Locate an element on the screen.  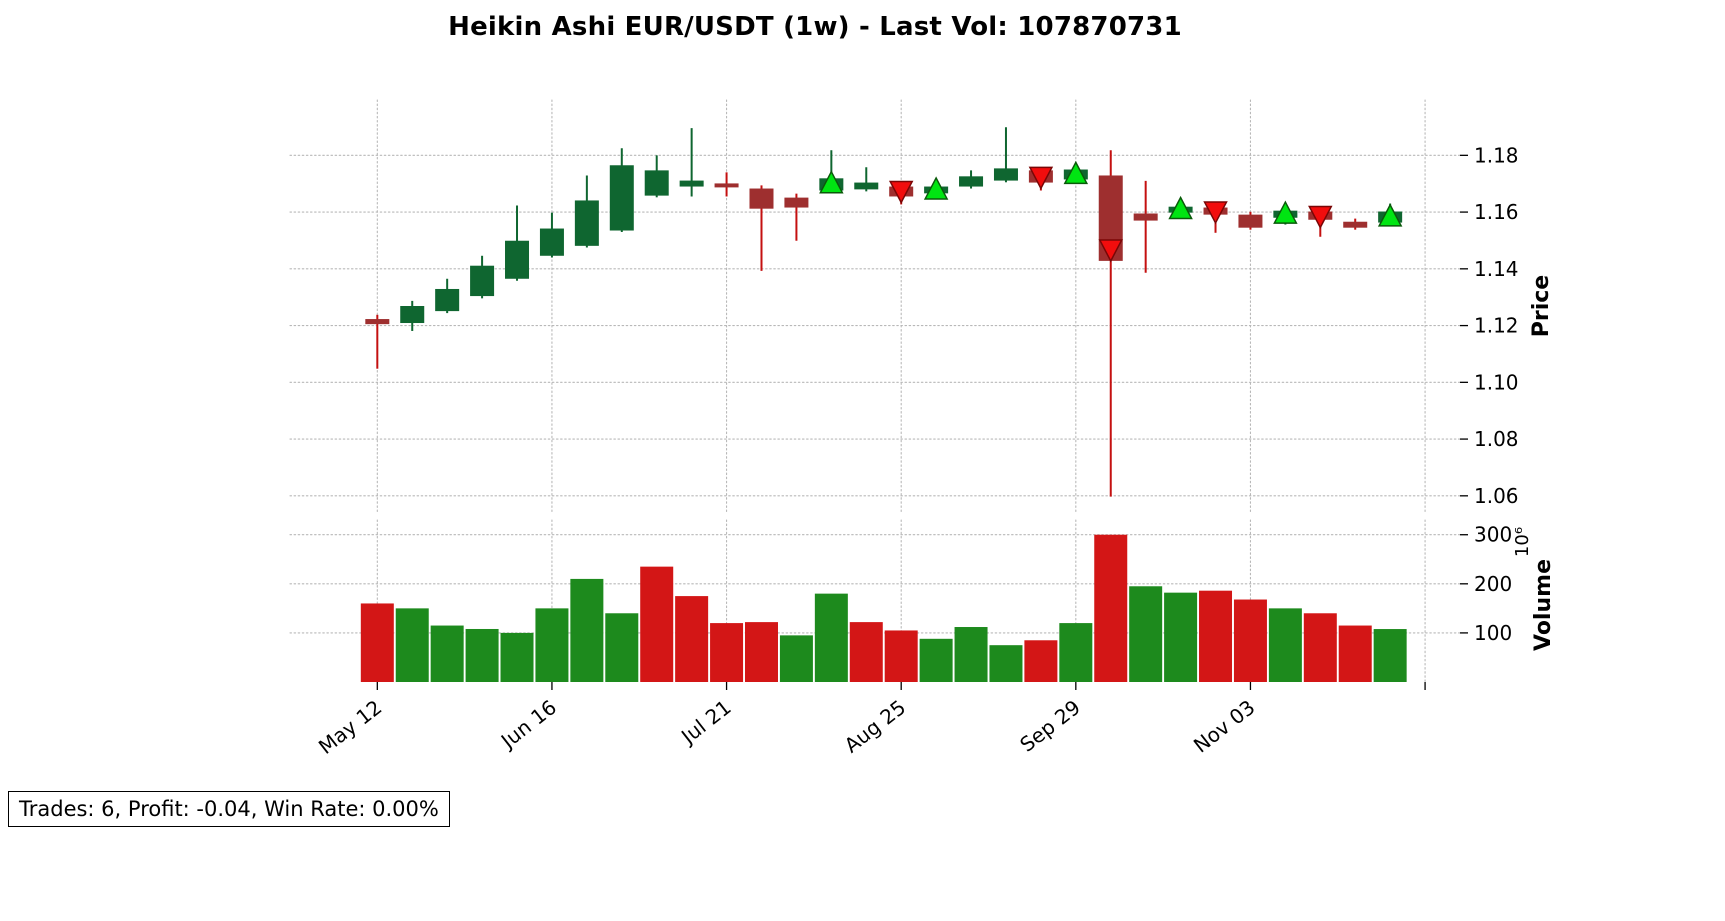
volume-scale-offset-label: 10⁶ is located at coordinates (1522, 542).